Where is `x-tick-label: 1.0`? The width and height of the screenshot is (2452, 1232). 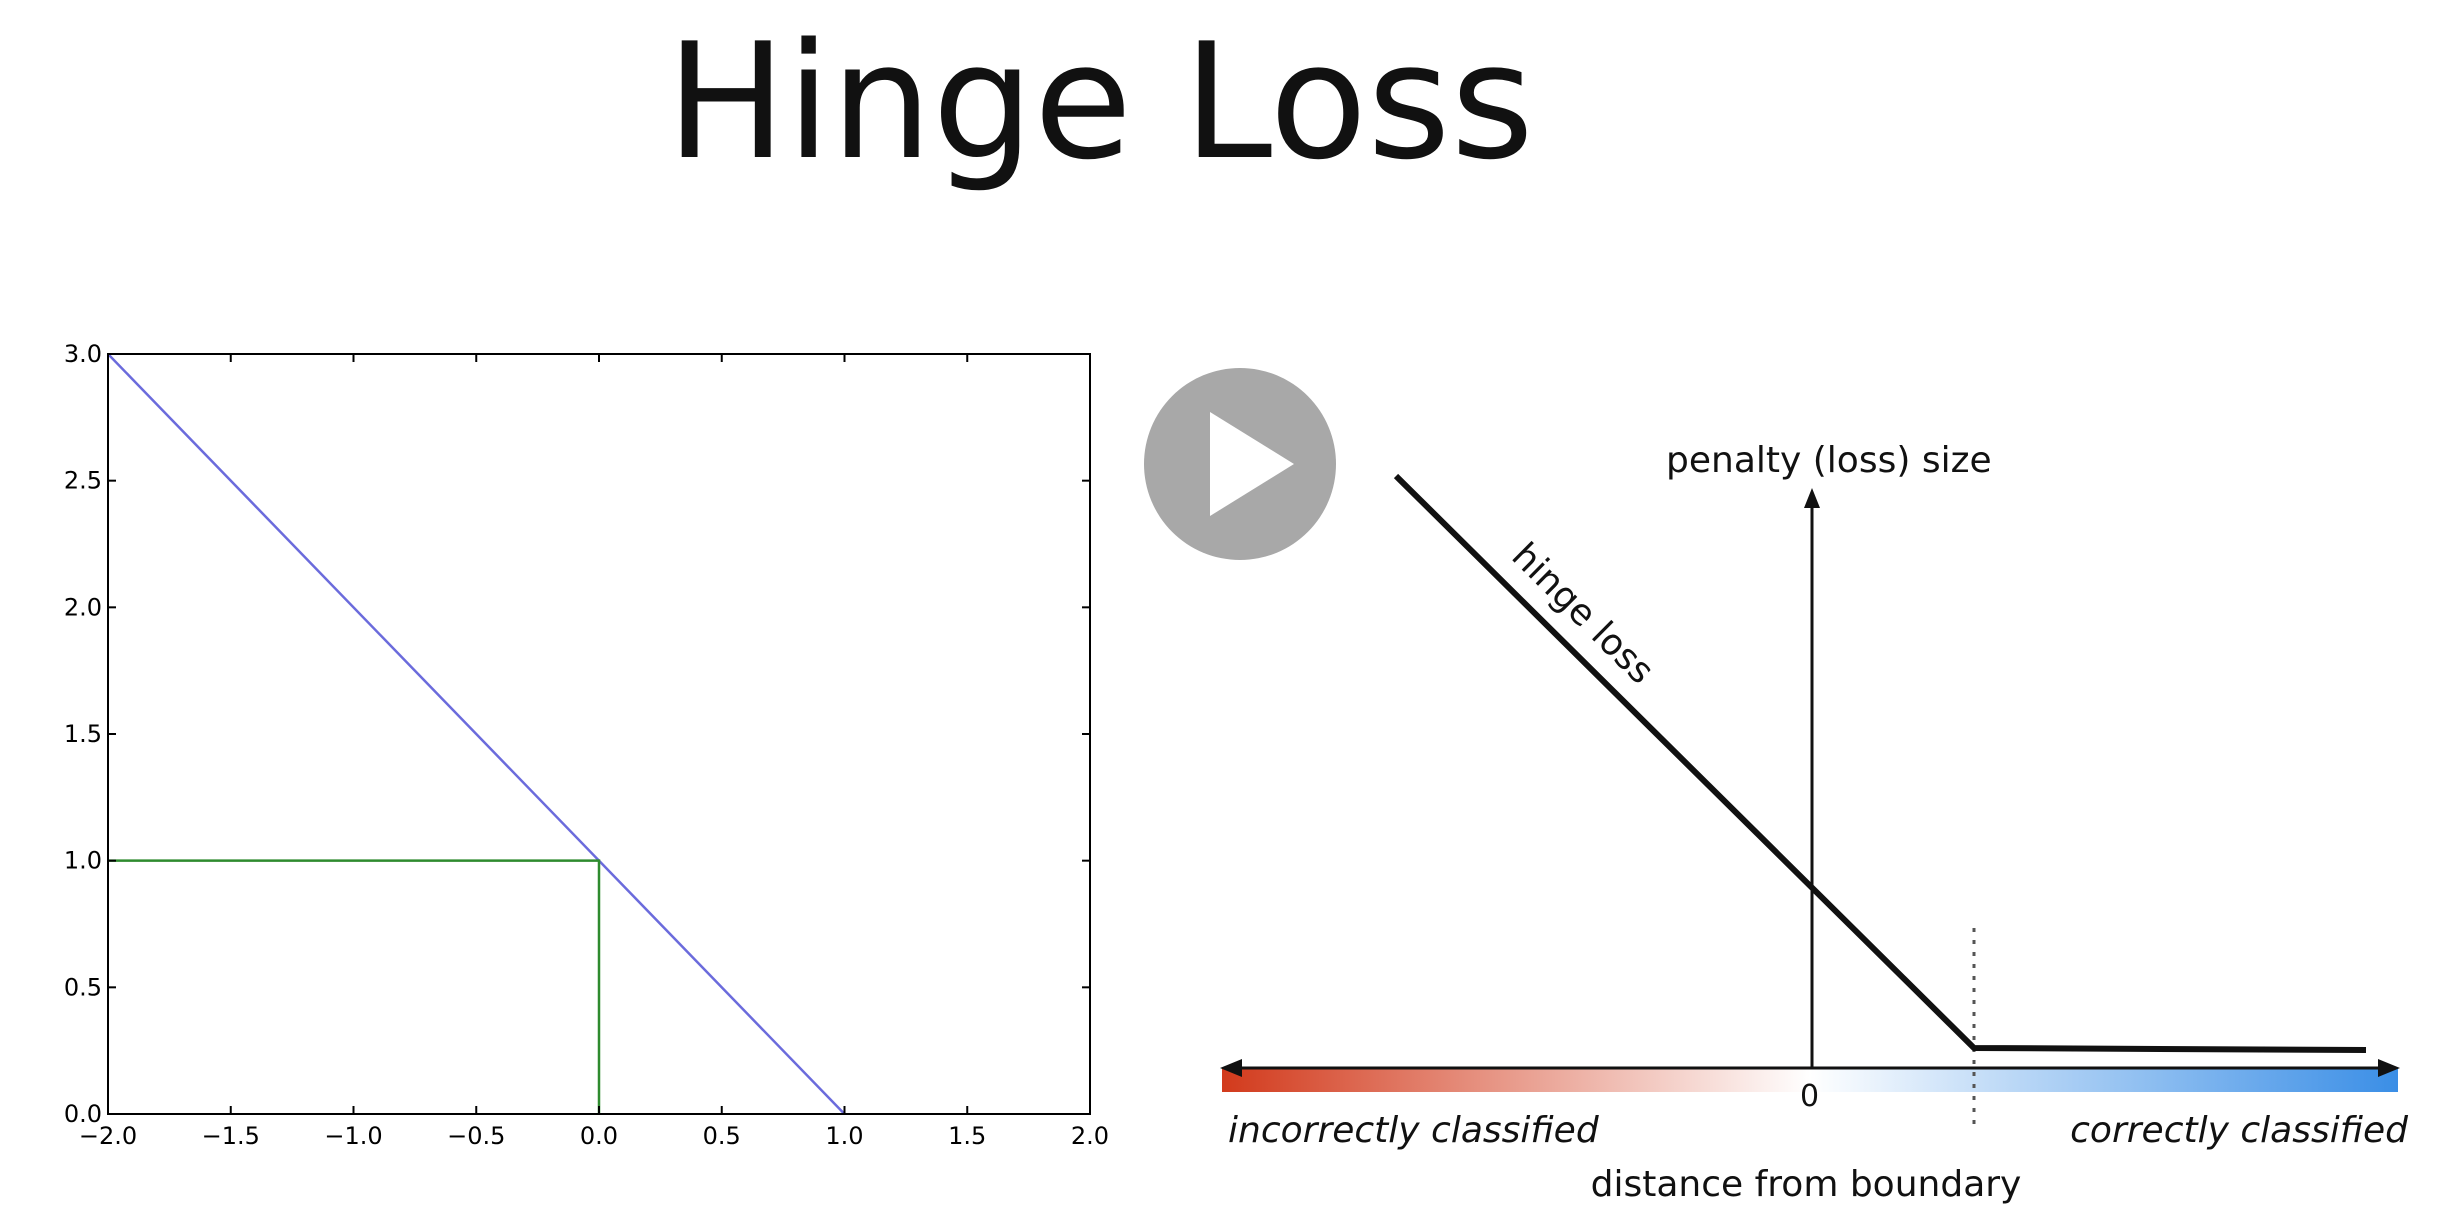 x-tick-label: 1.0 is located at coordinates (844, 1136).